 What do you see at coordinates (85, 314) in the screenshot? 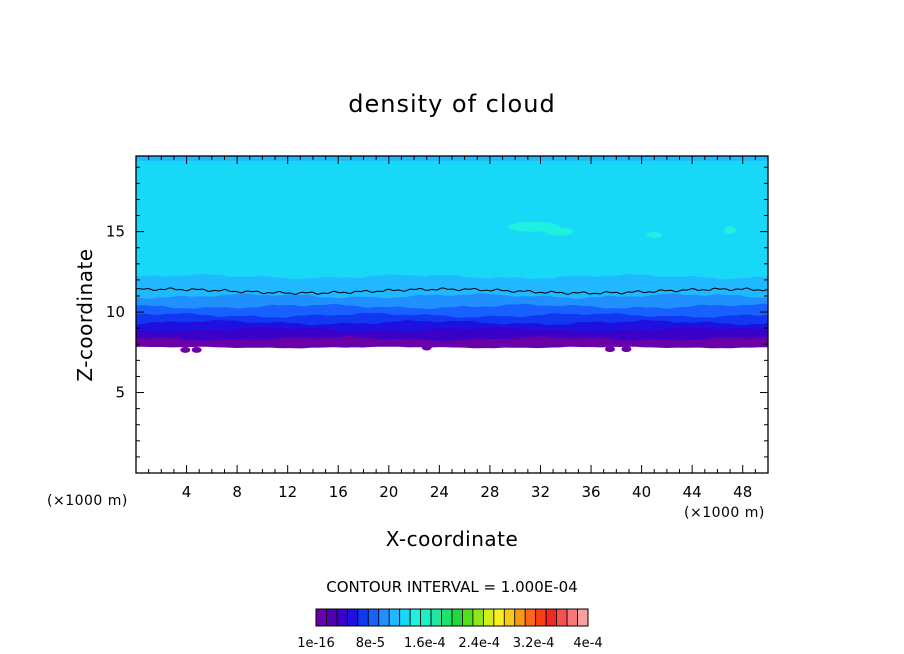
I see `y-axis-label: Z-coordinate` at bounding box center [85, 314].